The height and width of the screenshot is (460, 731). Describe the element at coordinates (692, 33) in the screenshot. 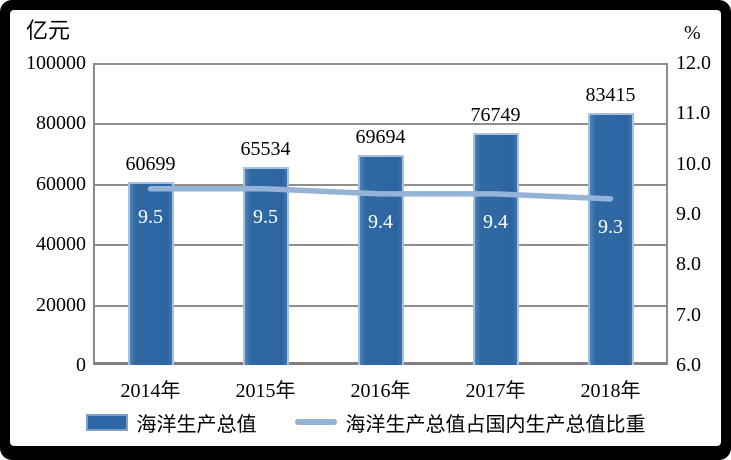

I see `right-axis-title: %` at that location.